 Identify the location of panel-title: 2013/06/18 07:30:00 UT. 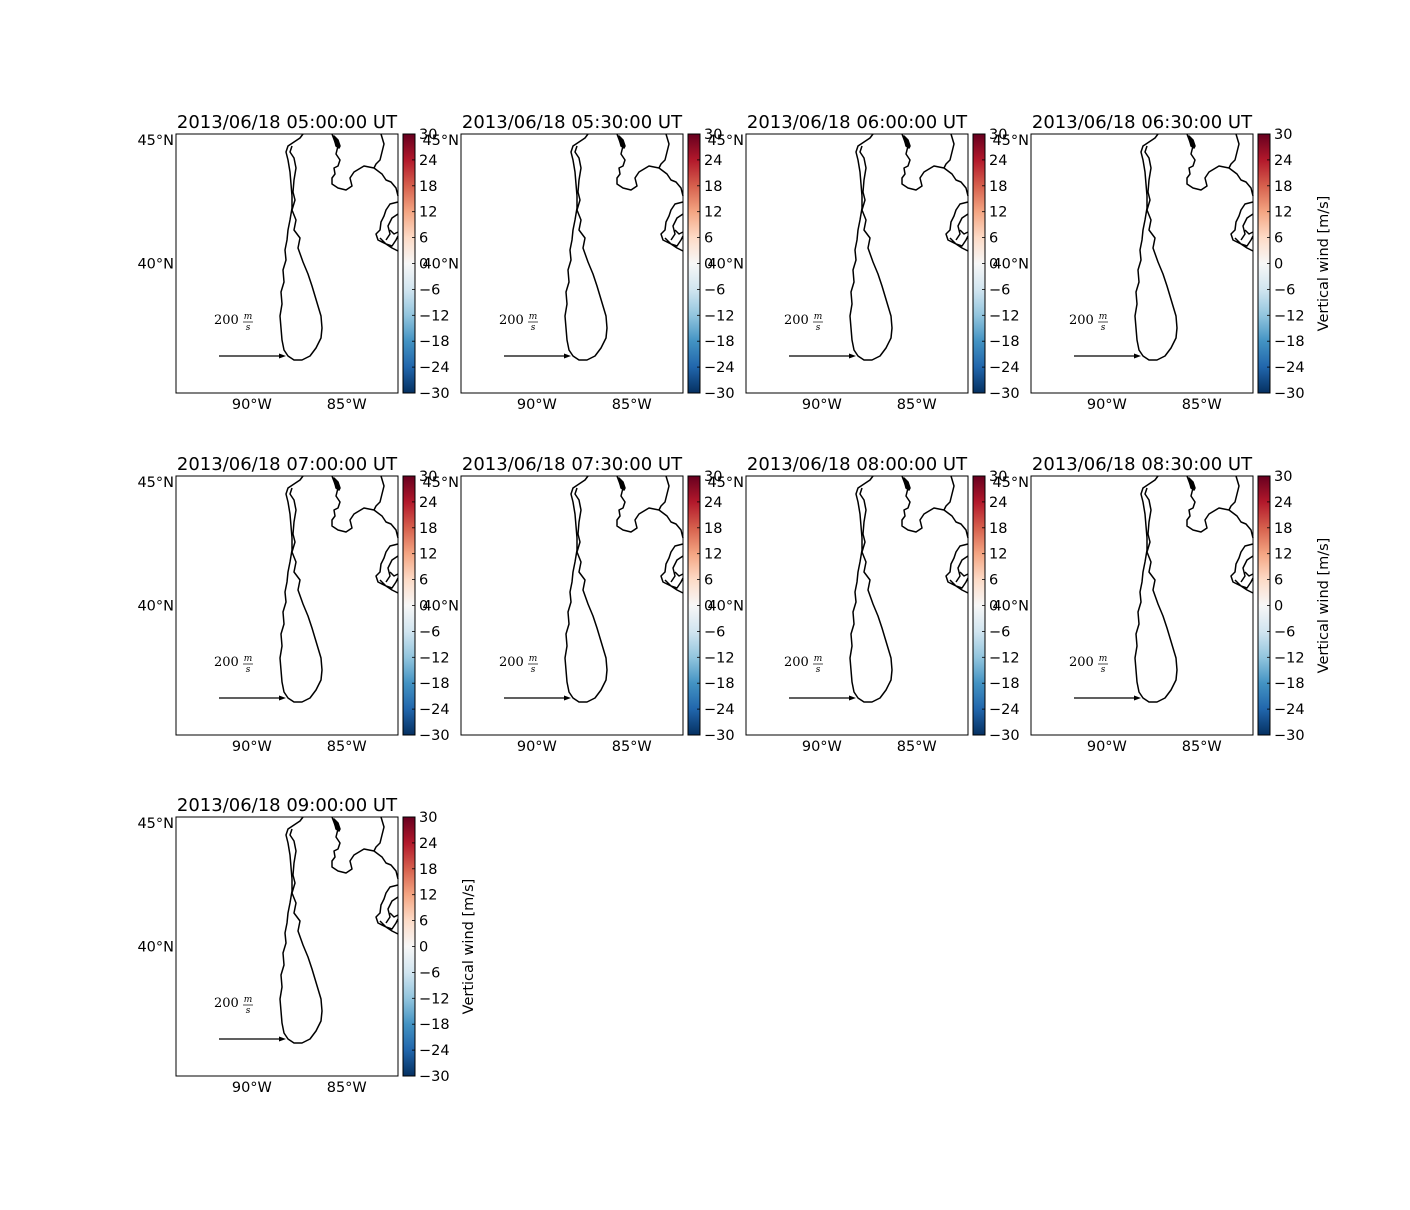
(572, 464).